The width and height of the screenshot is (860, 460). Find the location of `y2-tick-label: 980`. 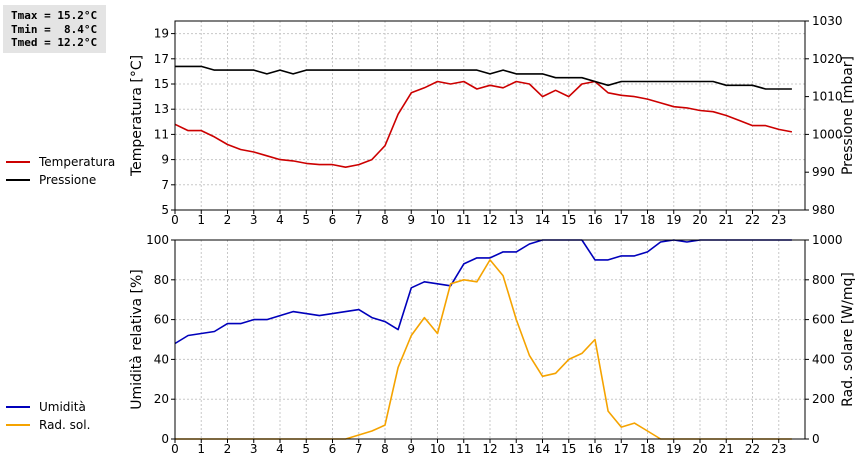

y2-tick-label: 980 is located at coordinates (823, 210).